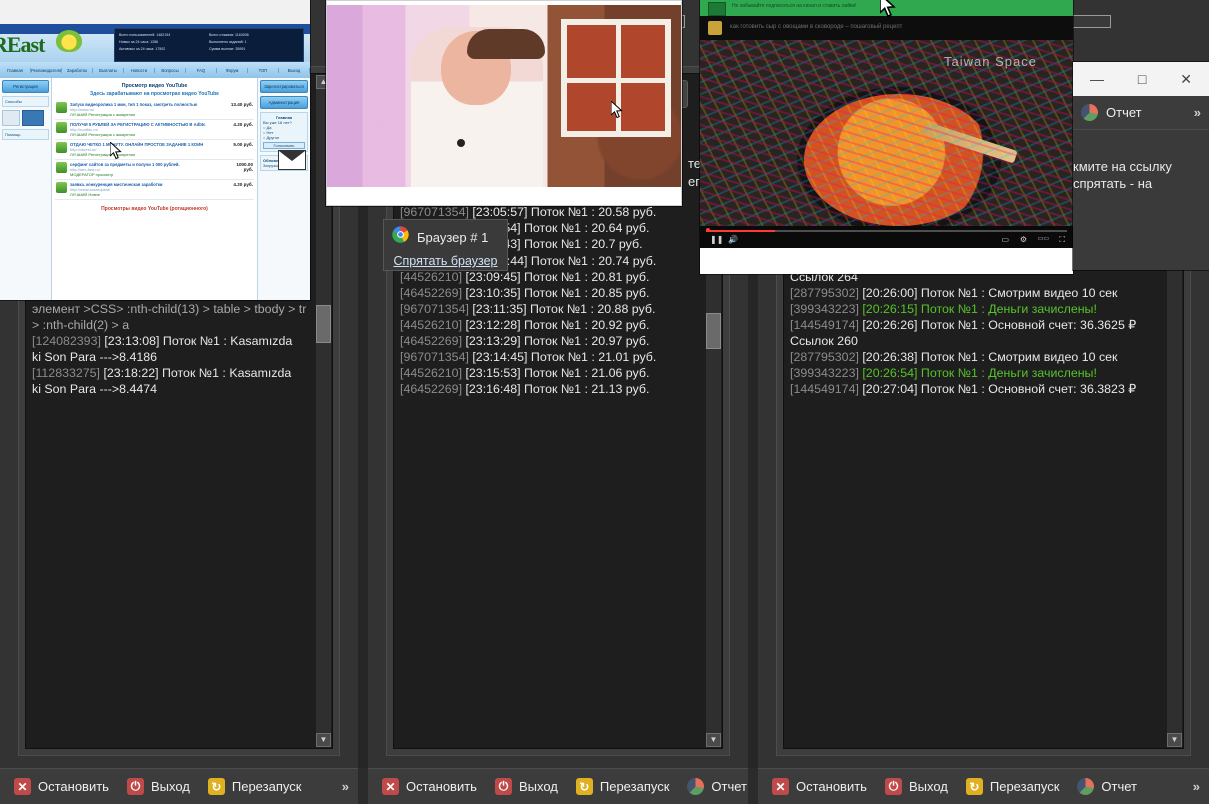 The width and height of the screenshot is (1209, 804). I want to click on yt-controls-bar: ❚❚ 🔊 ▭ ⚙ ▭▭ ⛶, so click(886, 237).